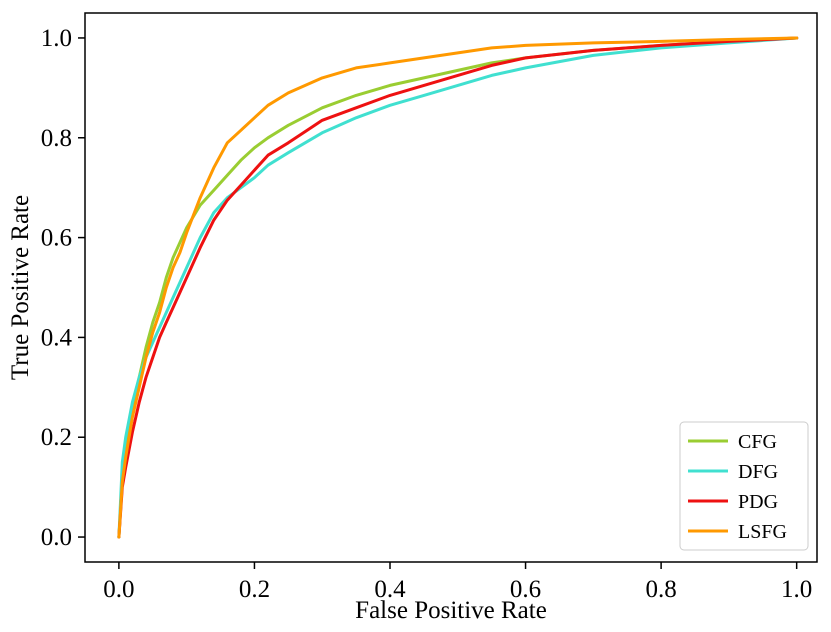 This screenshot has width=831, height=632. Describe the element at coordinates (390, 589) in the screenshot. I see `x-tick-label: 0.4` at that location.